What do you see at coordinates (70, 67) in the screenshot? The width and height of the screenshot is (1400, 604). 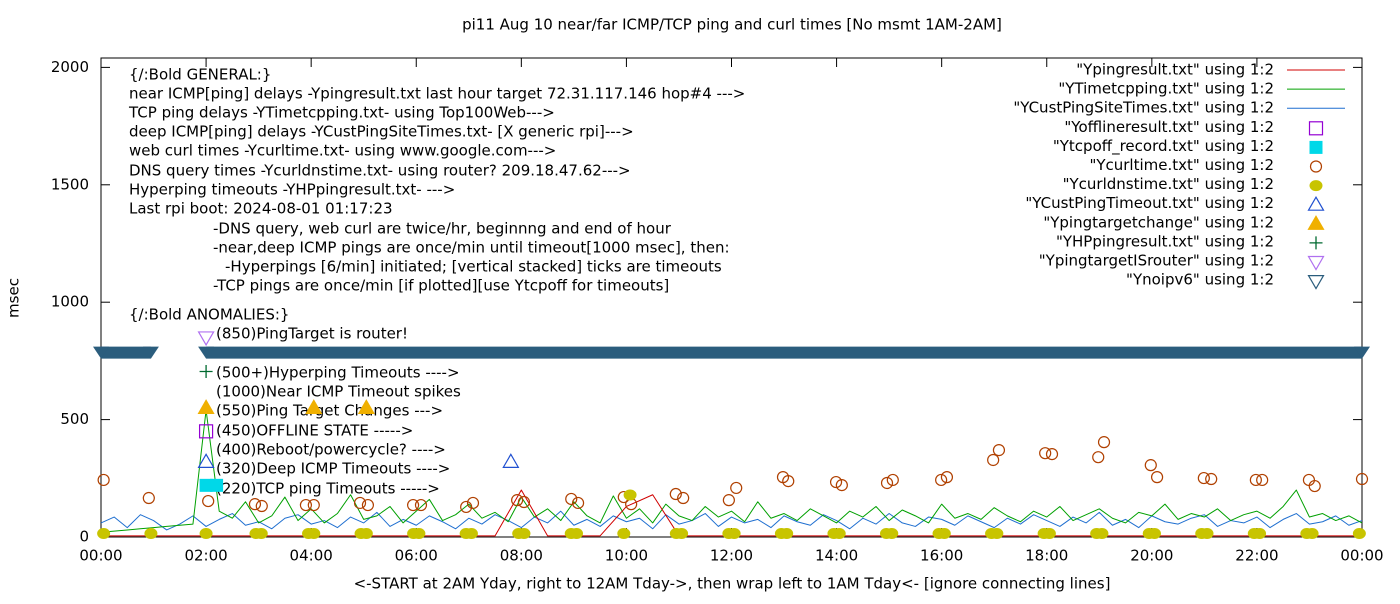 I see `y-tick-label: 2000` at bounding box center [70, 67].